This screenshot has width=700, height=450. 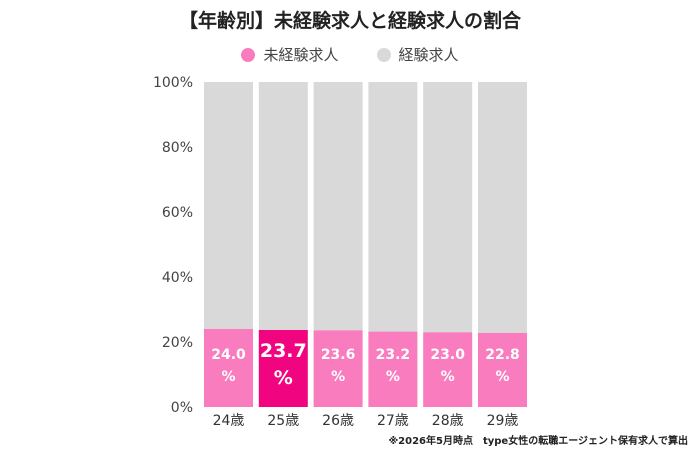 I want to click on bar-inexperienced-highlight, so click(x=283, y=368).